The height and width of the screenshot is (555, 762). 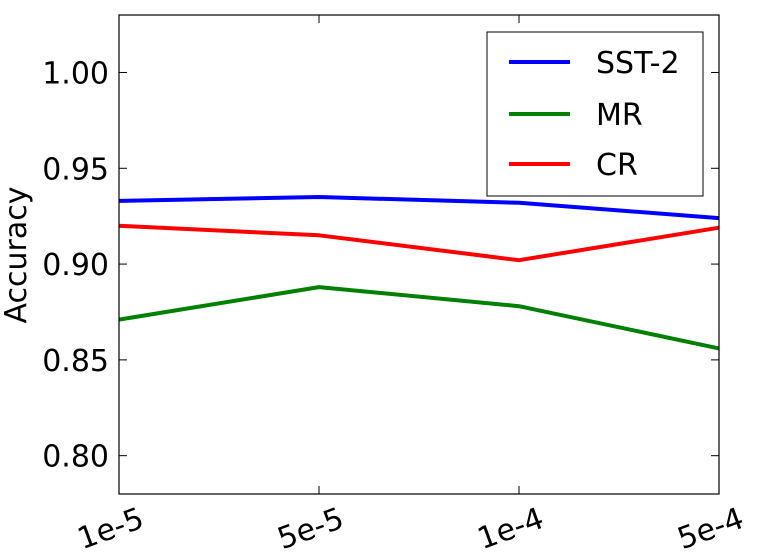 I want to click on series-line-cr, so click(x=419, y=243).